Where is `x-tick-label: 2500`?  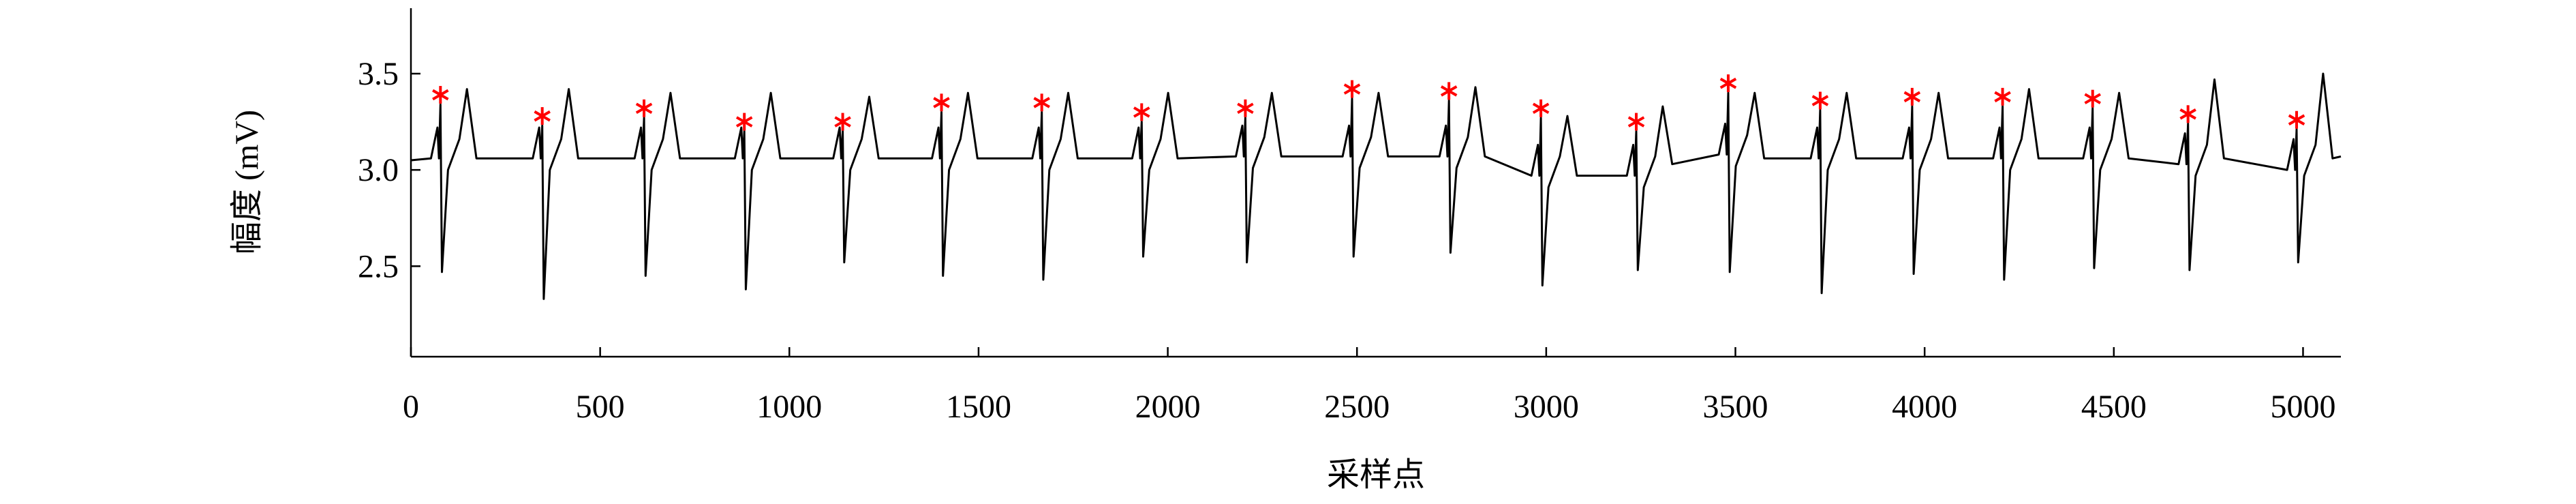 x-tick-label: 2500 is located at coordinates (1357, 407).